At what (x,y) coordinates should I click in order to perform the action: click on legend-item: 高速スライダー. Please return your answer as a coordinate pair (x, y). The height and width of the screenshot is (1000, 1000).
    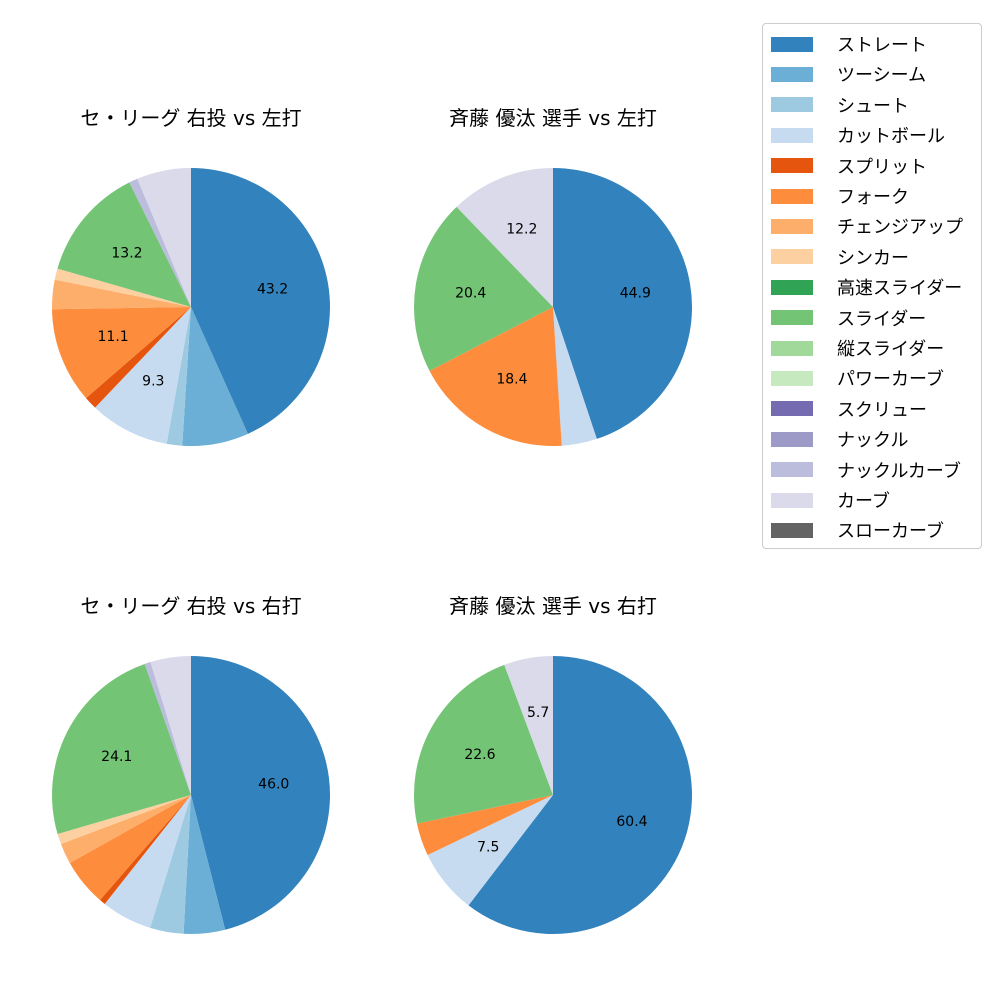
    Looking at the image, I should click on (866, 287).